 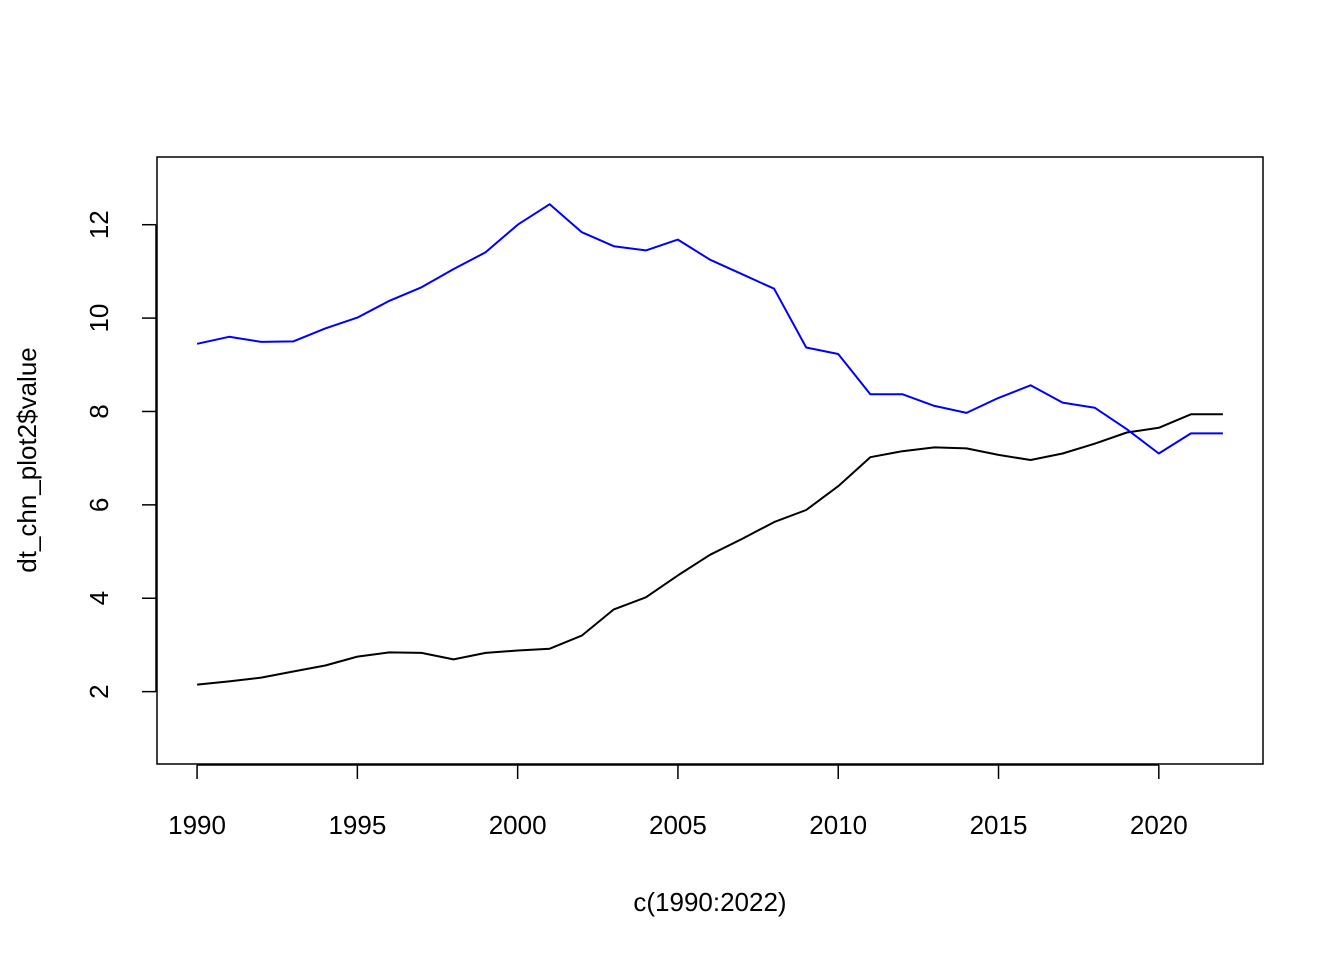 What do you see at coordinates (120, 454) in the screenshot?
I see `y-axis: 2 4 6 8 10 12` at bounding box center [120, 454].